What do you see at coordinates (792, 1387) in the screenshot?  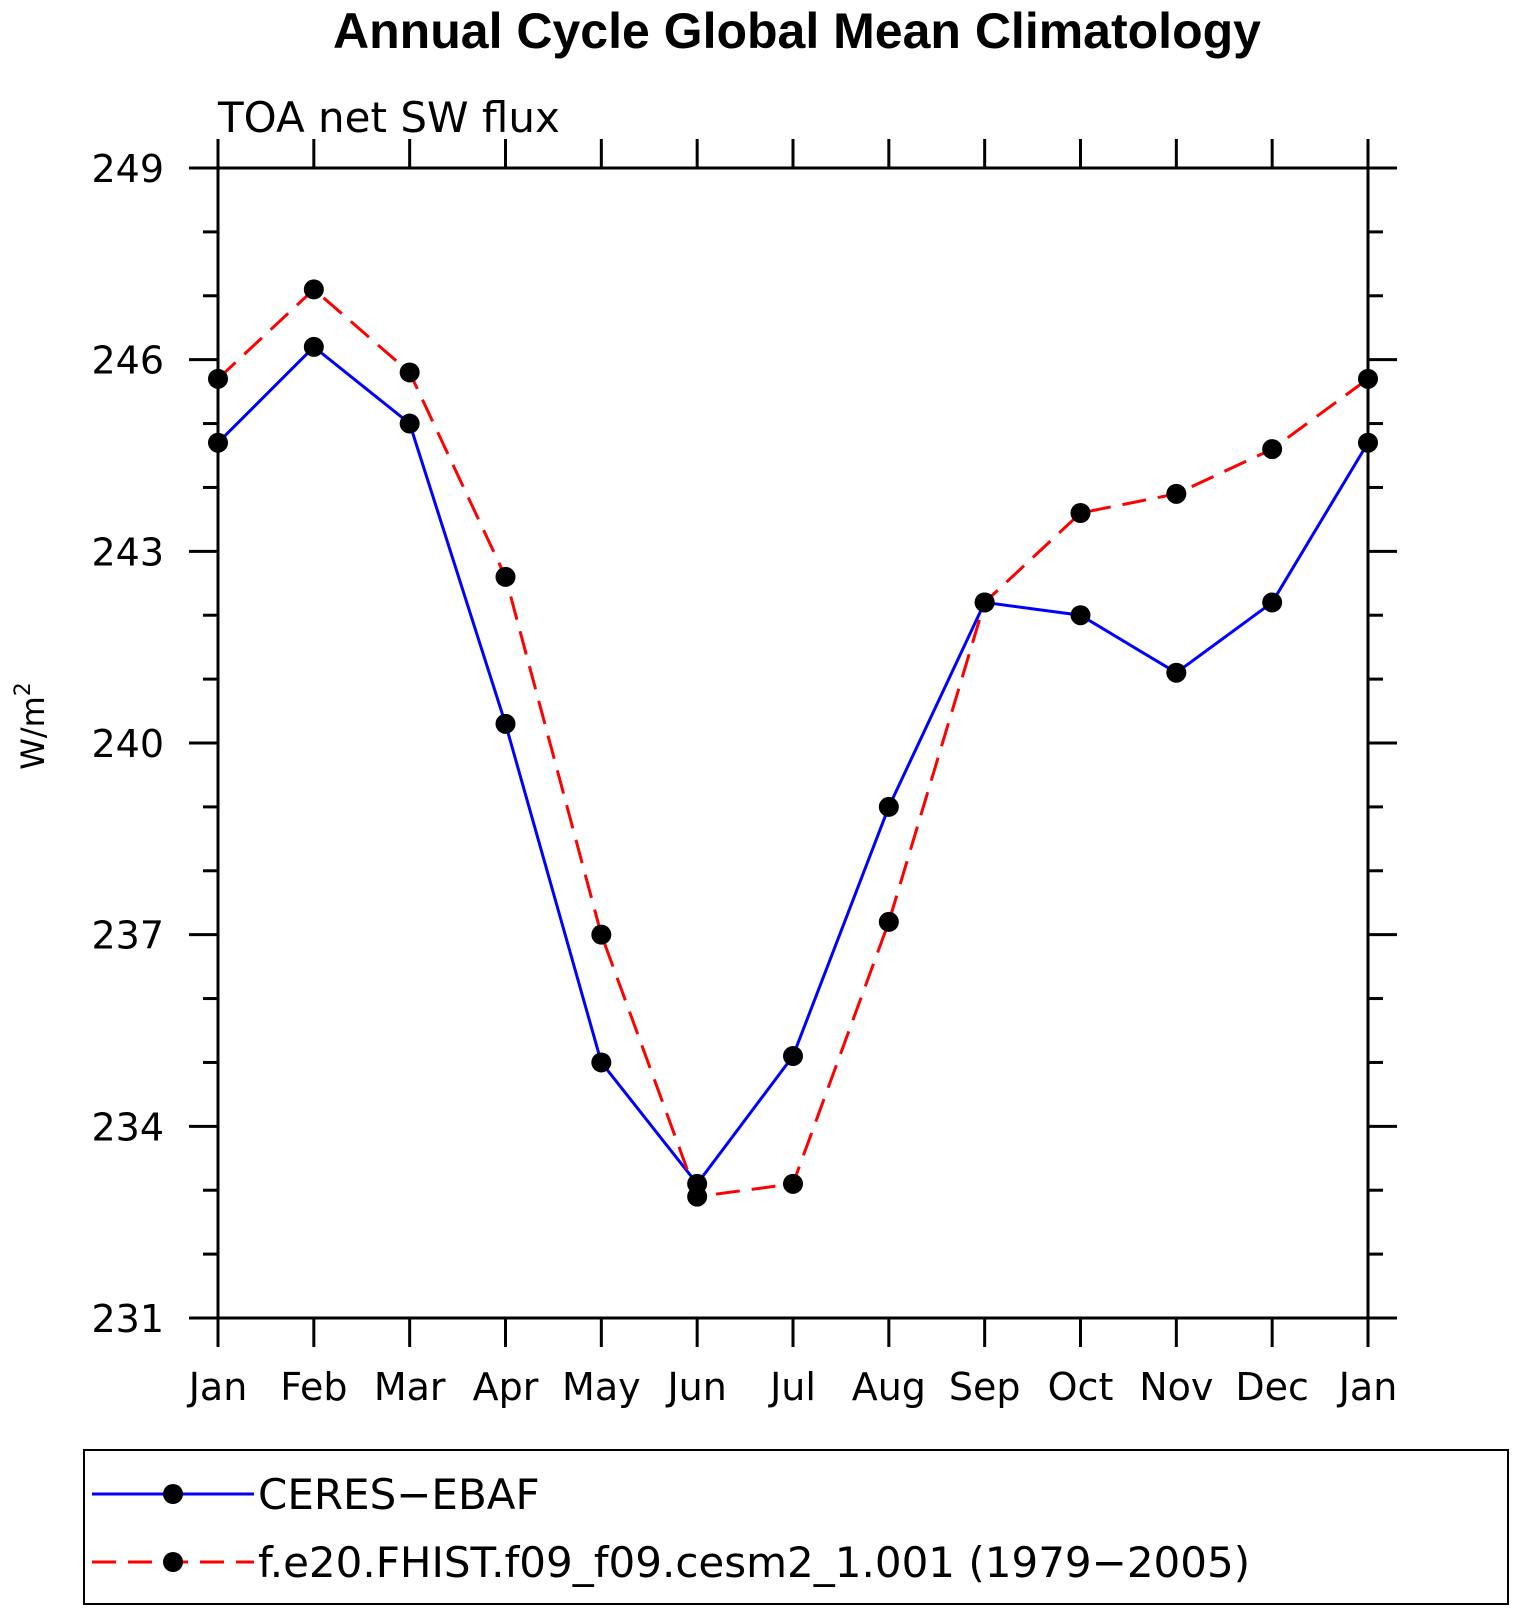 I see `x-tick-label: Jul` at bounding box center [792, 1387].